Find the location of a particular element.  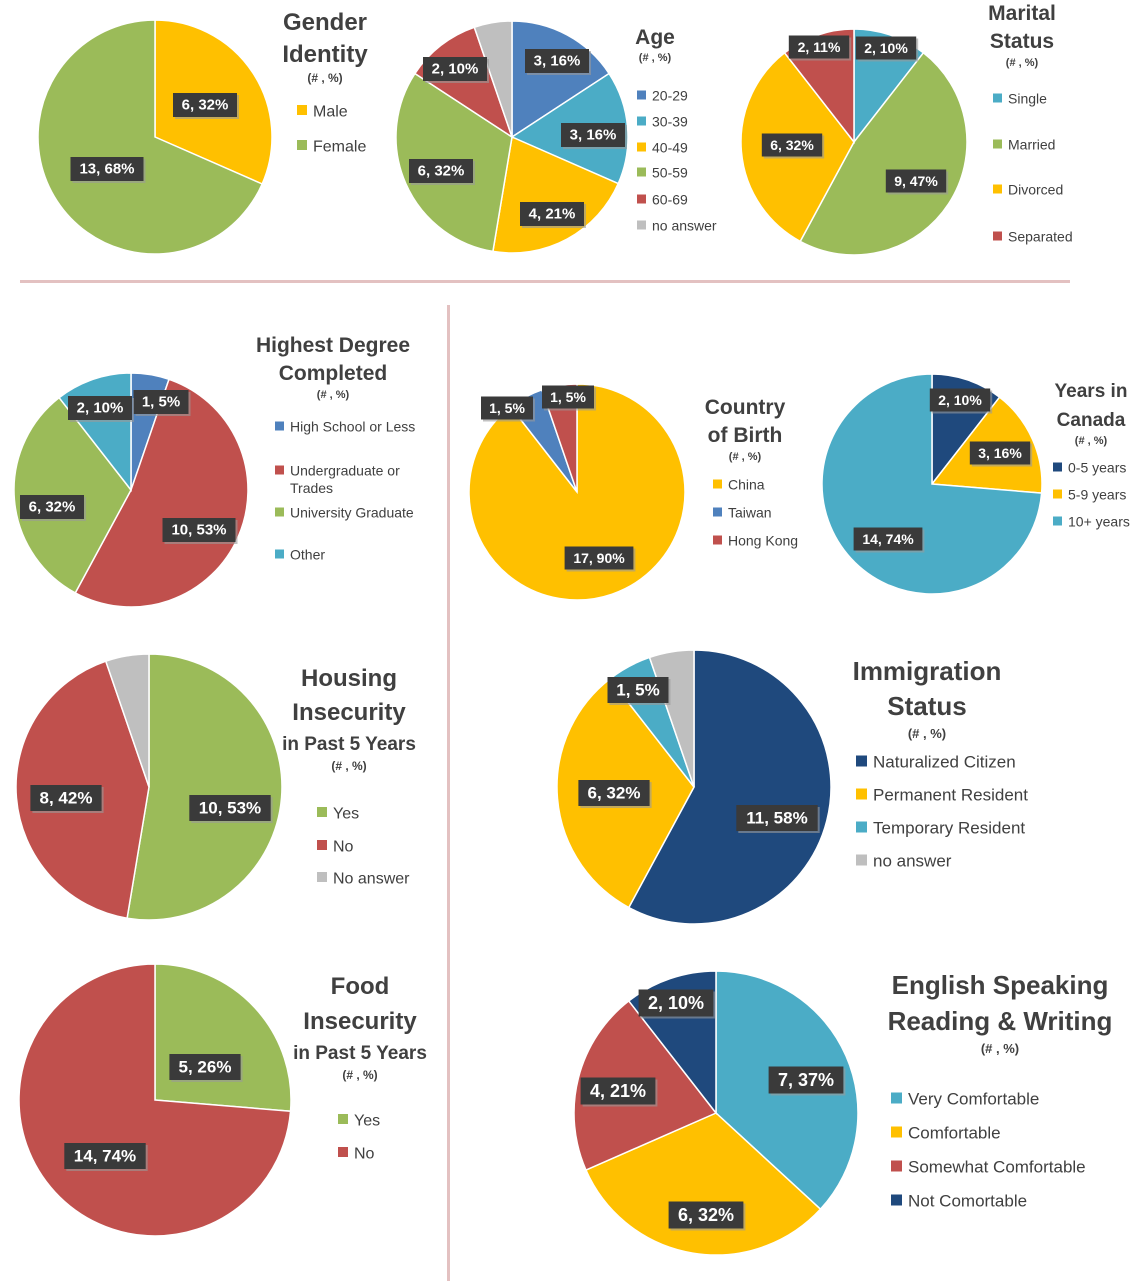

legend-item-very-comfortable: Very Comfortable is located at coordinates (965, 1099).